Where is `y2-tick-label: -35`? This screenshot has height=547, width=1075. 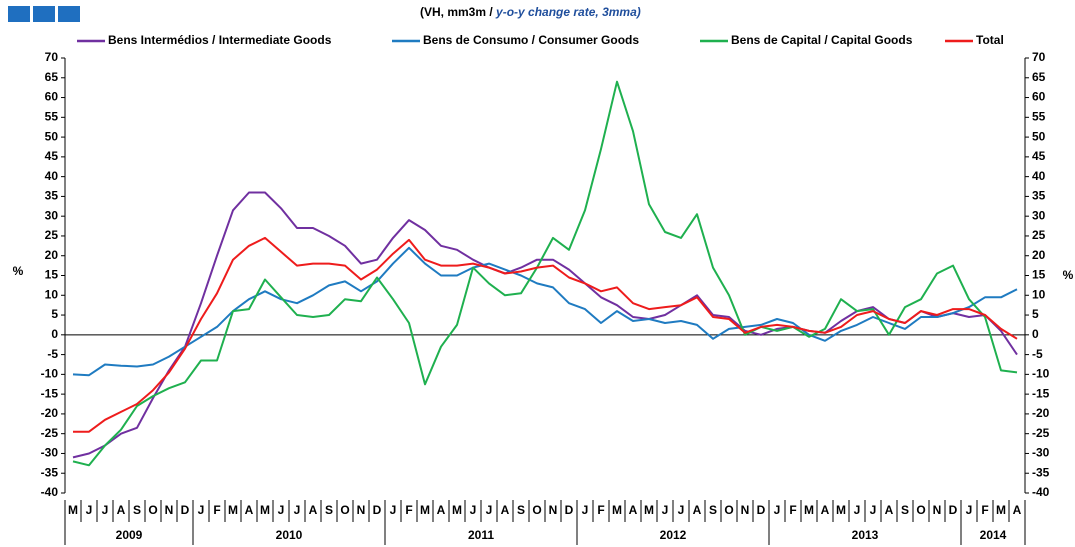 y2-tick-label: -35 is located at coordinates (1041, 472).